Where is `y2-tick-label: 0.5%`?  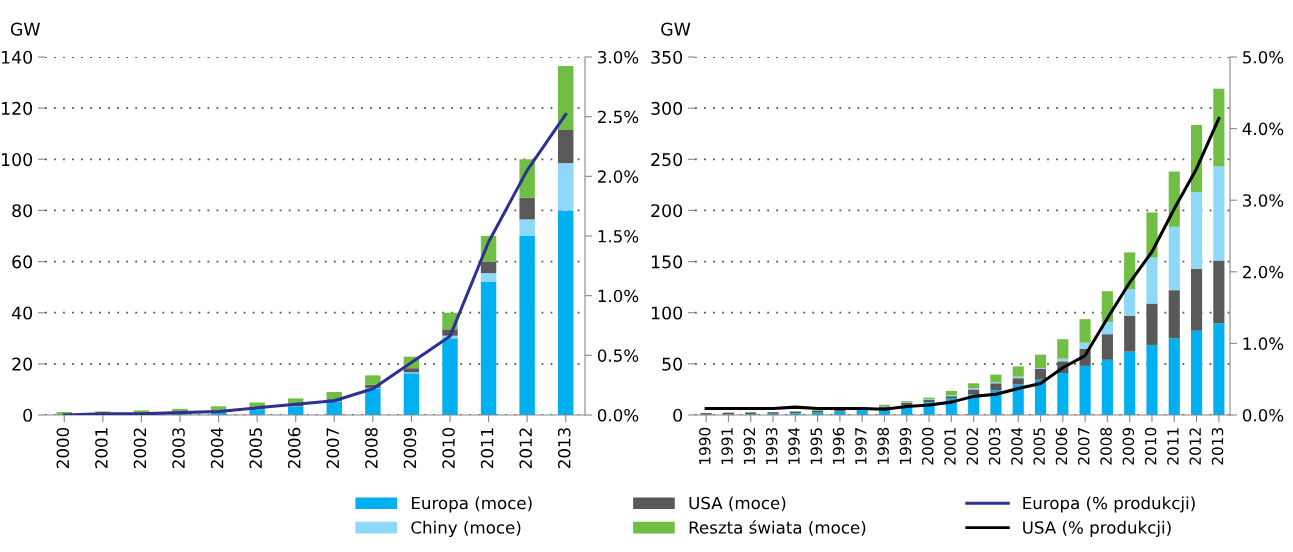
y2-tick-label: 0.5% is located at coordinates (618, 355).